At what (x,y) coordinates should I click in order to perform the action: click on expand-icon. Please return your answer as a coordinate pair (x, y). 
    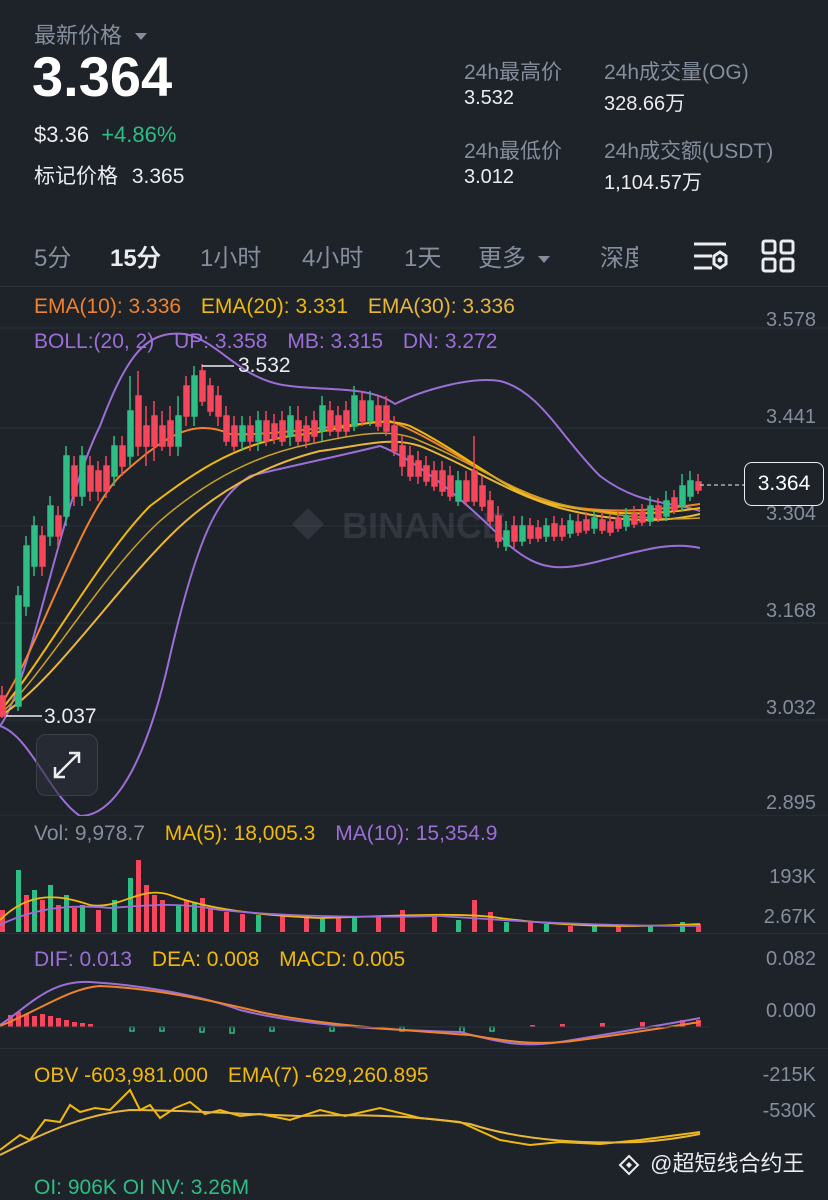
    Looking at the image, I should click on (67, 765).